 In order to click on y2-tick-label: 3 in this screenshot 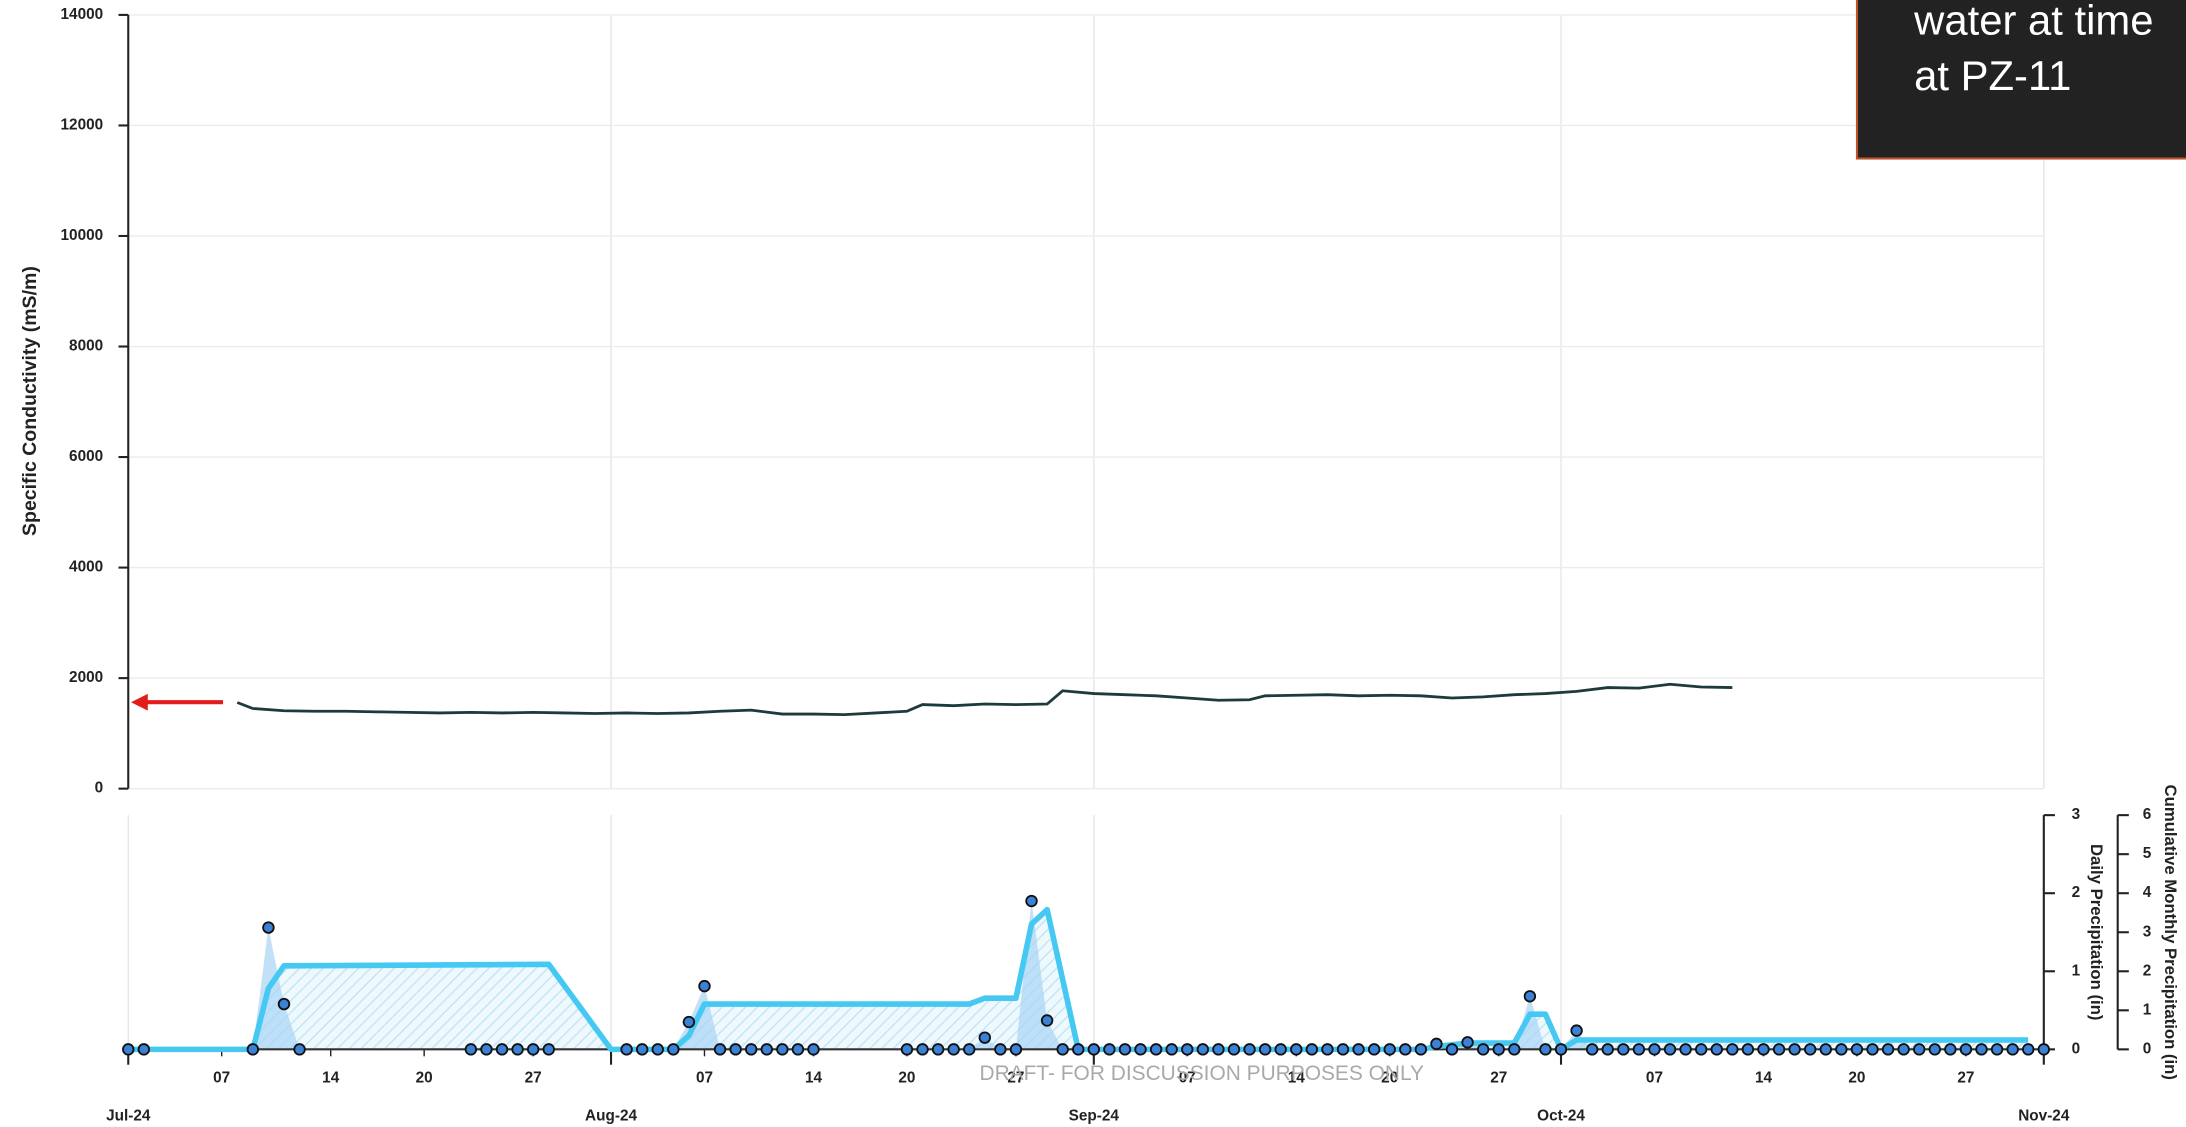, I will do `click(2147, 931)`.